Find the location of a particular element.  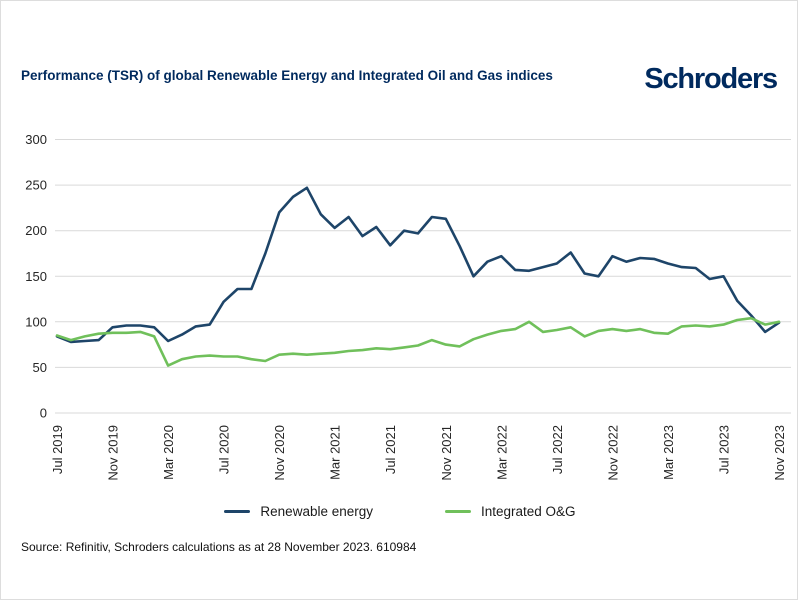

legend-item-renewable-energy: Renewable energy is located at coordinates (298, 511).